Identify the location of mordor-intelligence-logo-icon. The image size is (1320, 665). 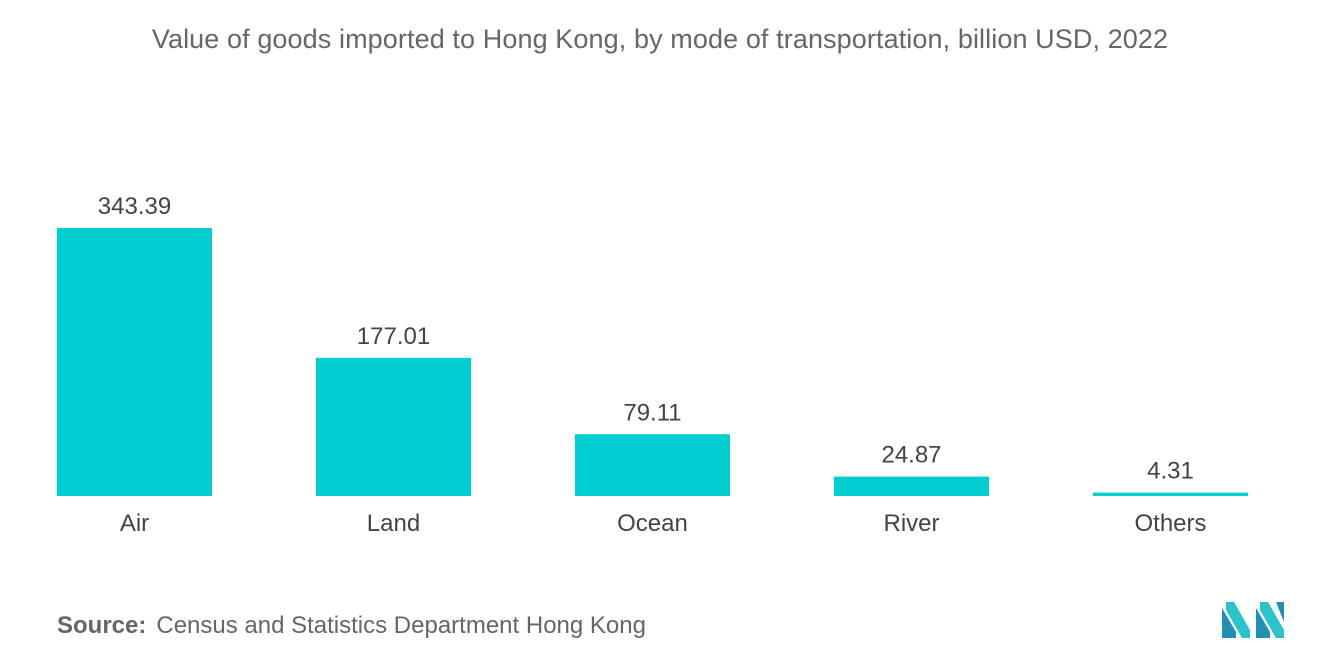
(1253, 620).